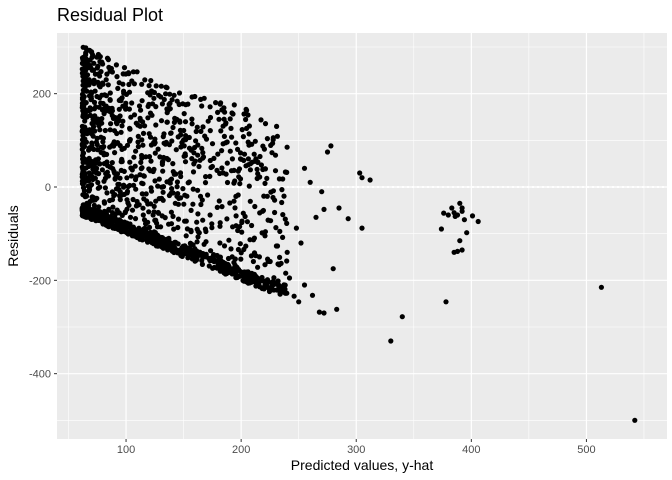  Describe the element at coordinates (356, 450) in the screenshot. I see `x-tick-label: 300` at that location.